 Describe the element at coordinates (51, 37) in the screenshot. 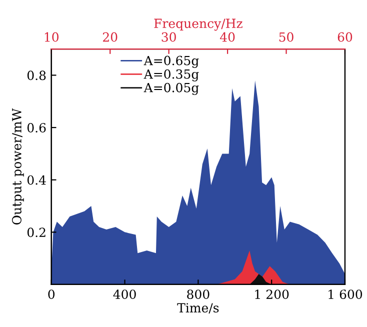

I see `x2-tick-label: 10` at that location.